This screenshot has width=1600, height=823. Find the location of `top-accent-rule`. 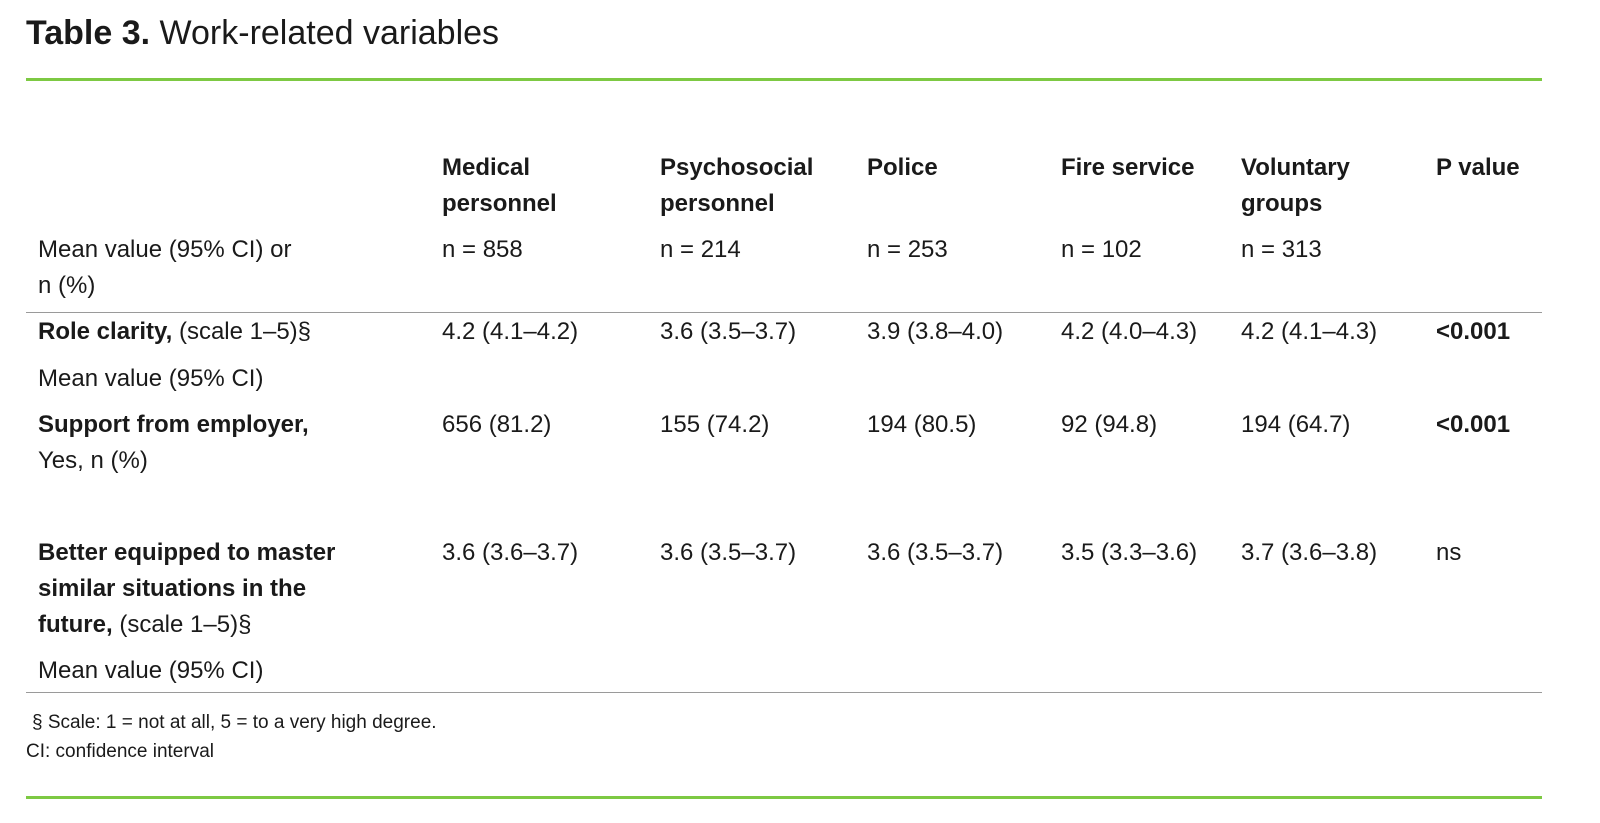

top-accent-rule is located at coordinates (784, 79).